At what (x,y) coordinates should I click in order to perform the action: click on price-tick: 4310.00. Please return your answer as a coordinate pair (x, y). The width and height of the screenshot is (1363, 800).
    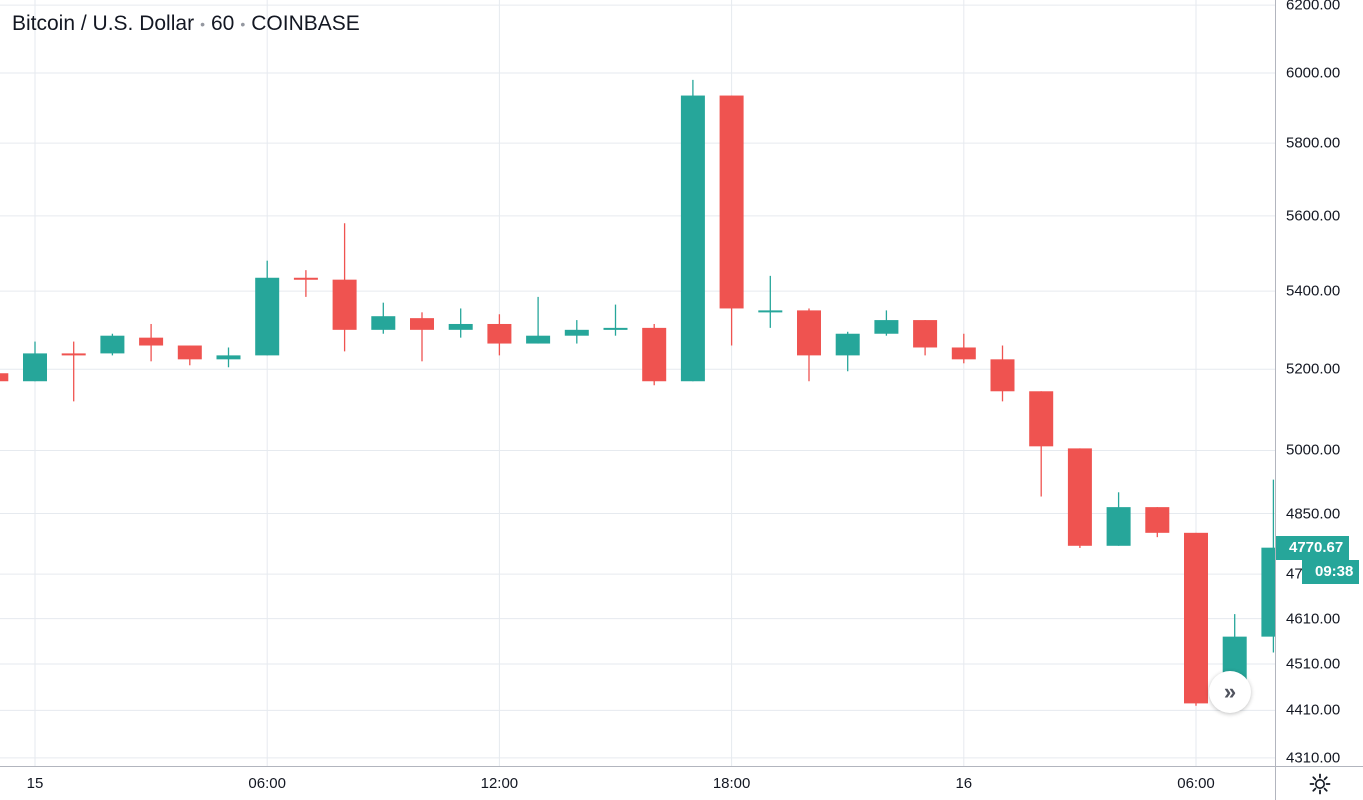
    Looking at the image, I should click on (1313, 758).